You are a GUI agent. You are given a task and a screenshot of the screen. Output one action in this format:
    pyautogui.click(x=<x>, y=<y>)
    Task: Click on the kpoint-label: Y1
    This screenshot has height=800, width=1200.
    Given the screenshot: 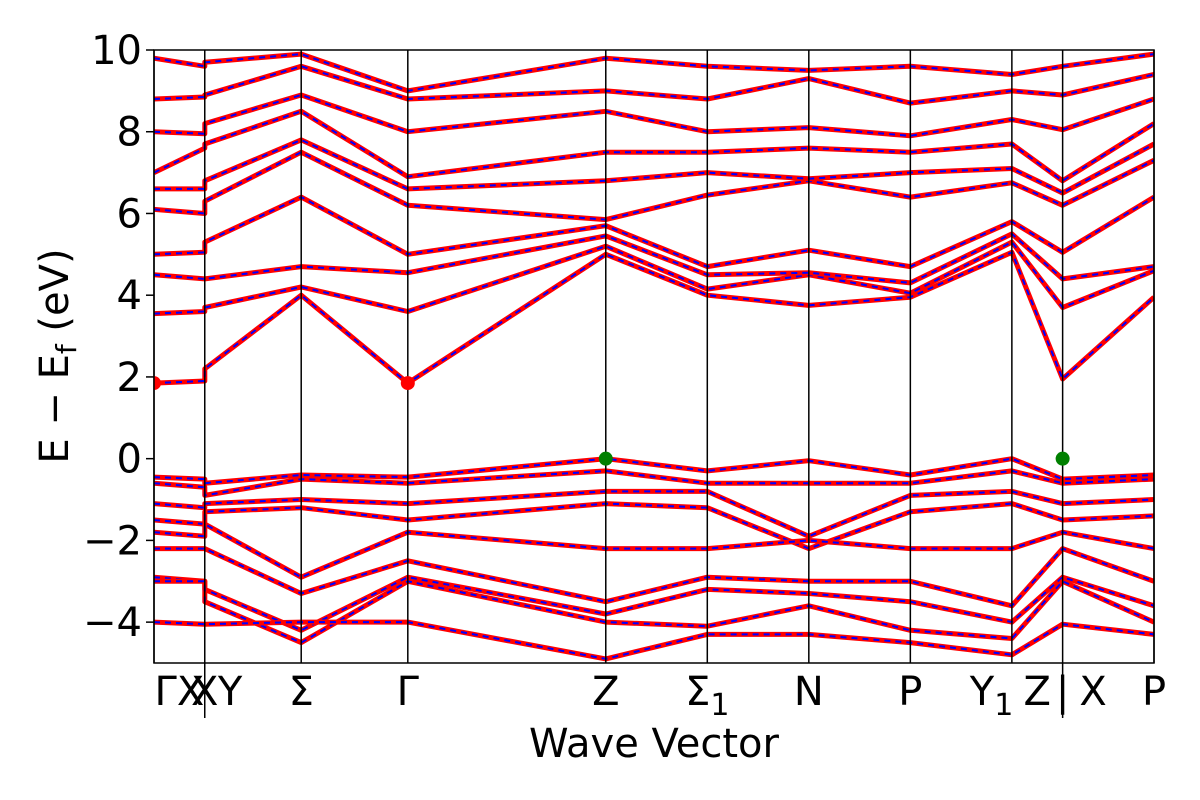 What is the action you would take?
    pyautogui.click(x=991, y=696)
    